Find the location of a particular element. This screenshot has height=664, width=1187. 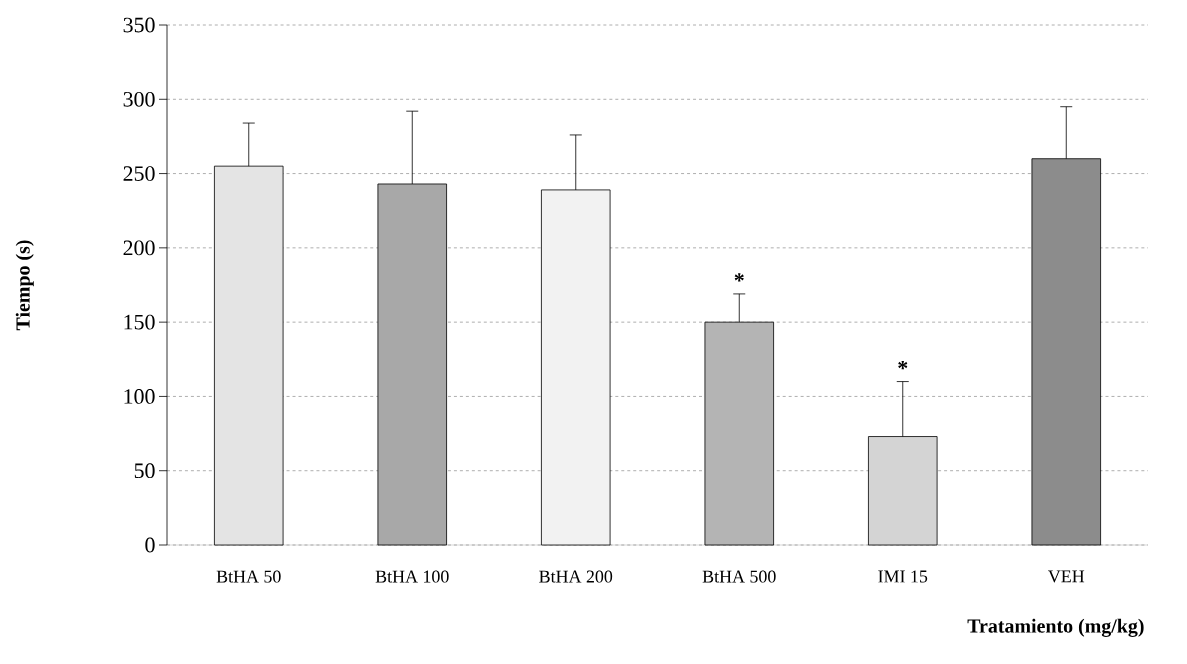

y-tick-label: 250 is located at coordinates (139, 173).